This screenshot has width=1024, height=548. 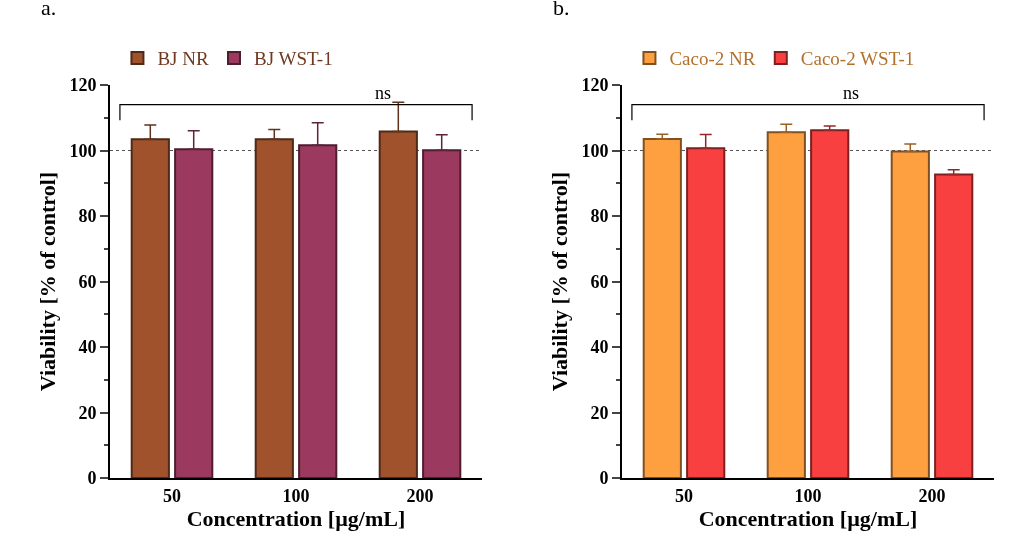 I want to click on legend-label: Caco-2 NR, so click(x=712, y=59).